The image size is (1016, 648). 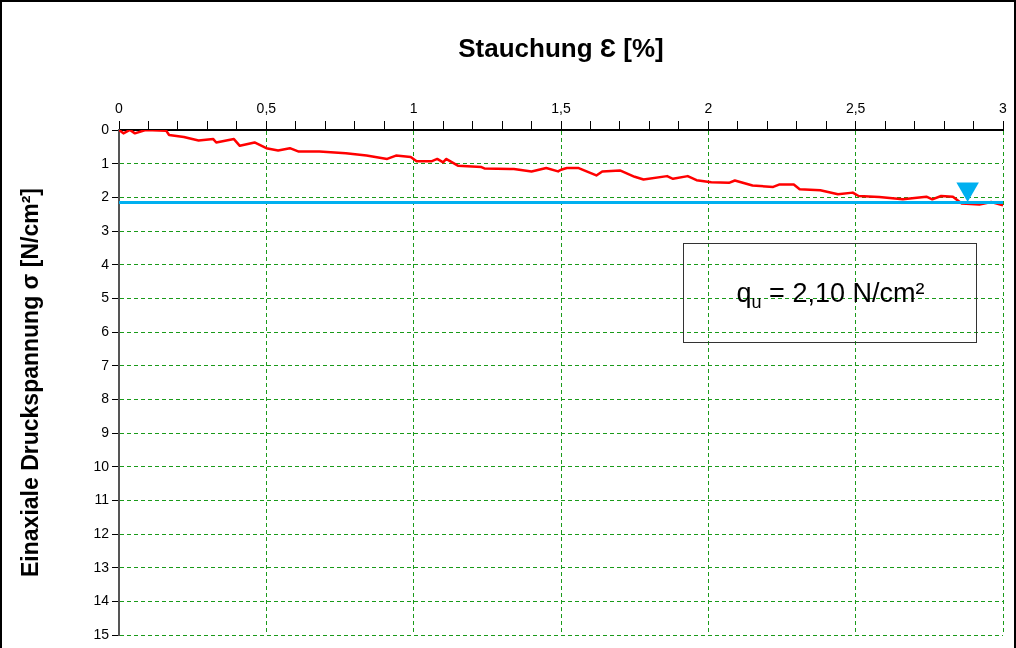 I want to click on y-tick-label: 5, so click(x=105, y=297).